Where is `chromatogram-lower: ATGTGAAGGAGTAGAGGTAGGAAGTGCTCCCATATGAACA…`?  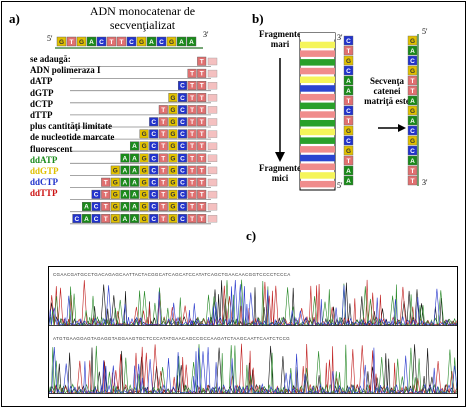
chromatogram-lower: ATGTGAAGGAGTAGAGGTAGGAAGTGCTCCCATATGAACA… is located at coordinates (255, 365).